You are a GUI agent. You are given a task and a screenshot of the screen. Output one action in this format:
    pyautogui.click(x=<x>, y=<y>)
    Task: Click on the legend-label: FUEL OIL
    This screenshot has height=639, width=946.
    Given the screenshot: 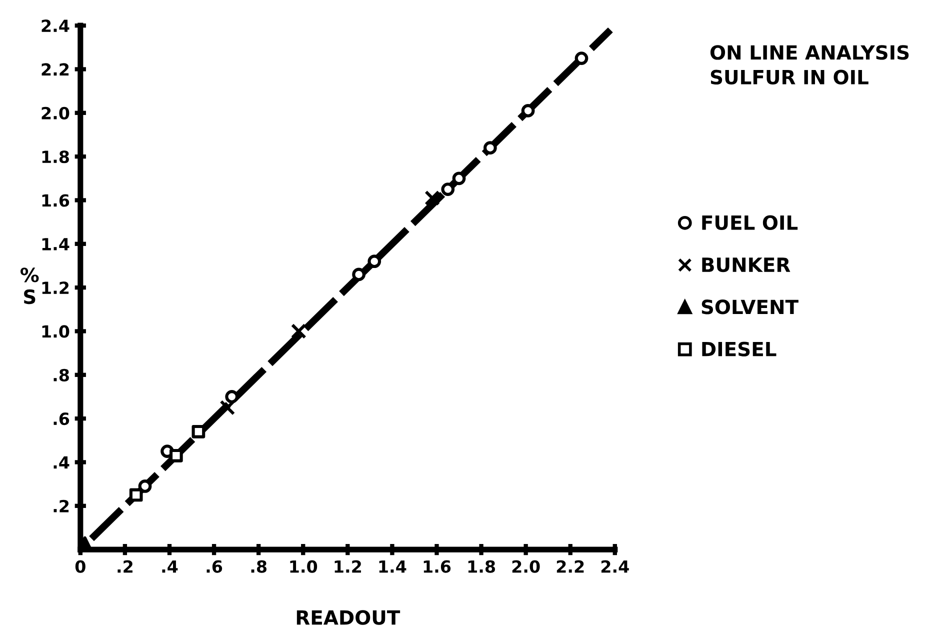 What is the action you would take?
    pyautogui.click(x=750, y=222)
    